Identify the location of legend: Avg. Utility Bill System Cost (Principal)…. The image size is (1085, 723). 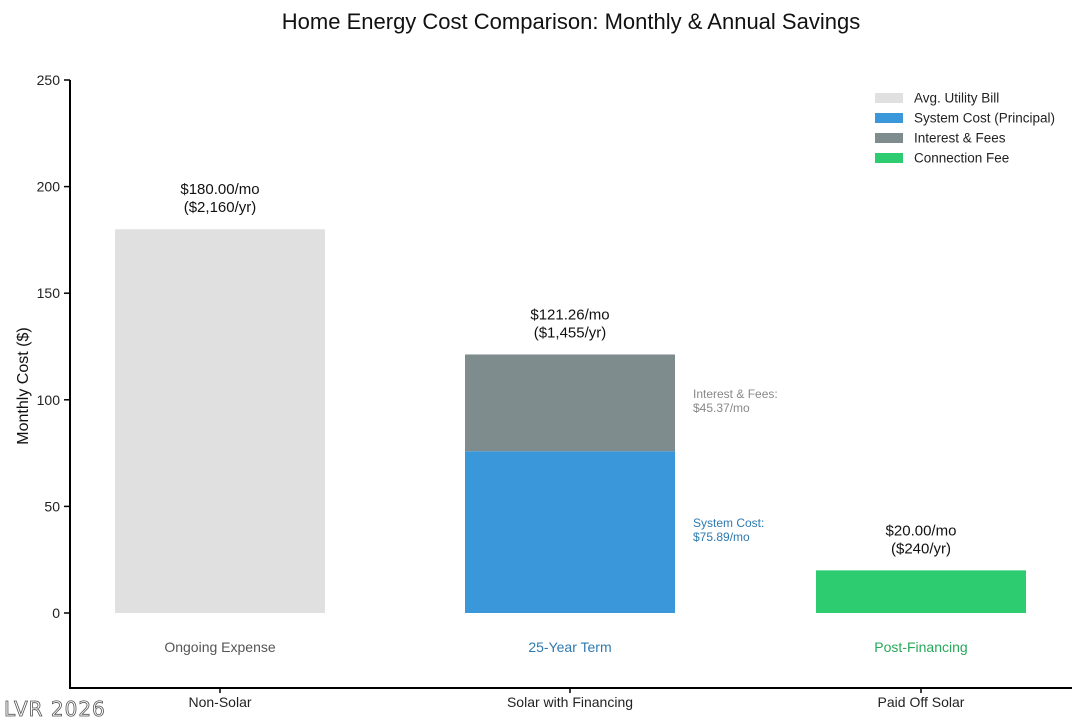
(965, 128).